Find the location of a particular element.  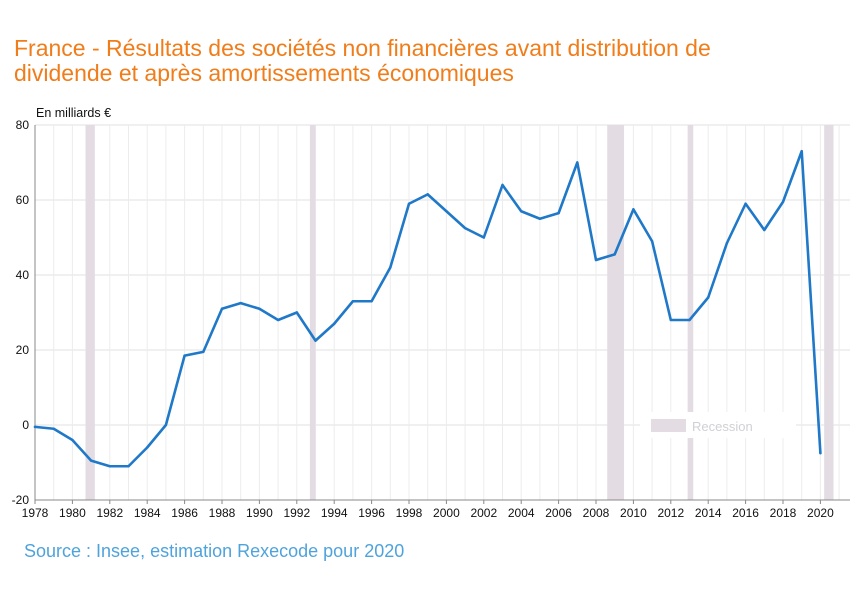

y-tick-label: 60 is located at coordinates (23, 200).